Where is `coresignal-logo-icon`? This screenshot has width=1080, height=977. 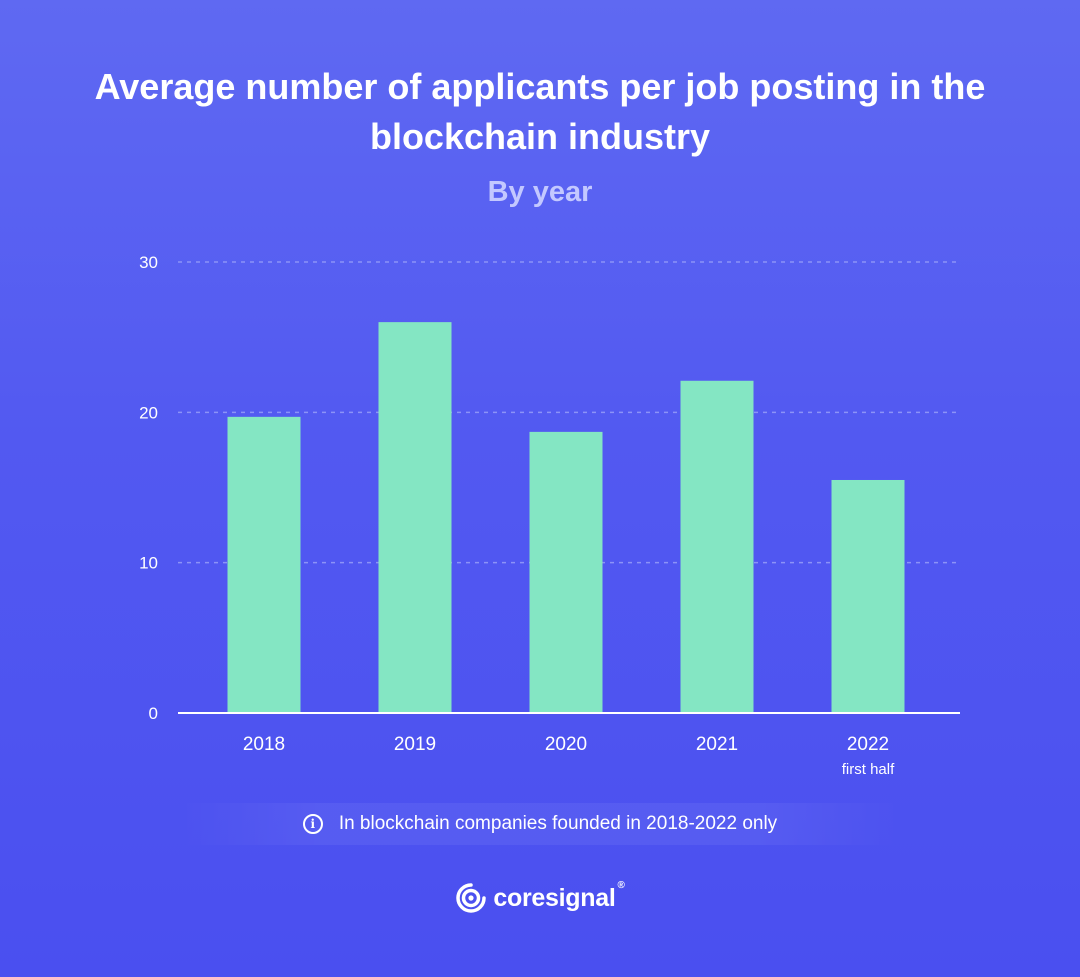 coresignal-logo-icon is located at coordinates (471, 898).